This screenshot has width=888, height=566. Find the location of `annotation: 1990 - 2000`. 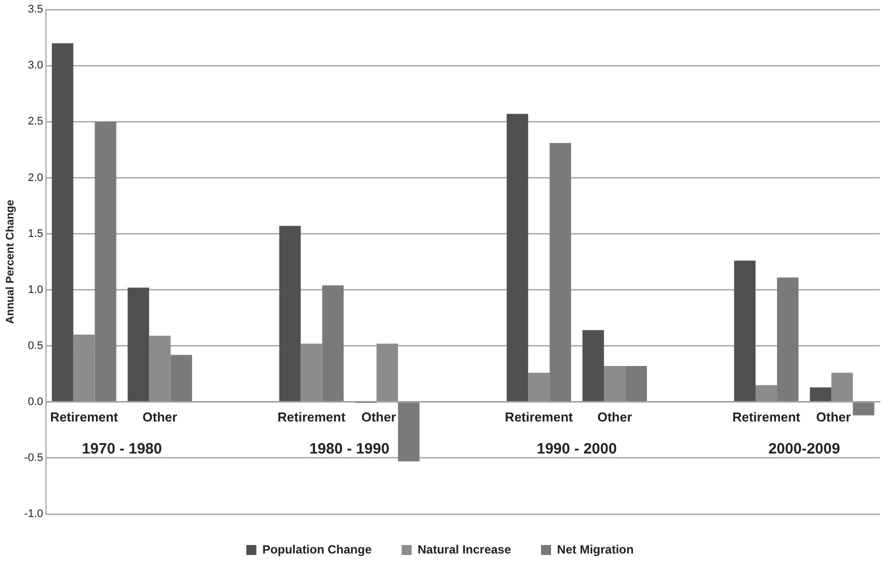

annotation: 1990 - 2000 is located at coordinates (576, 449).